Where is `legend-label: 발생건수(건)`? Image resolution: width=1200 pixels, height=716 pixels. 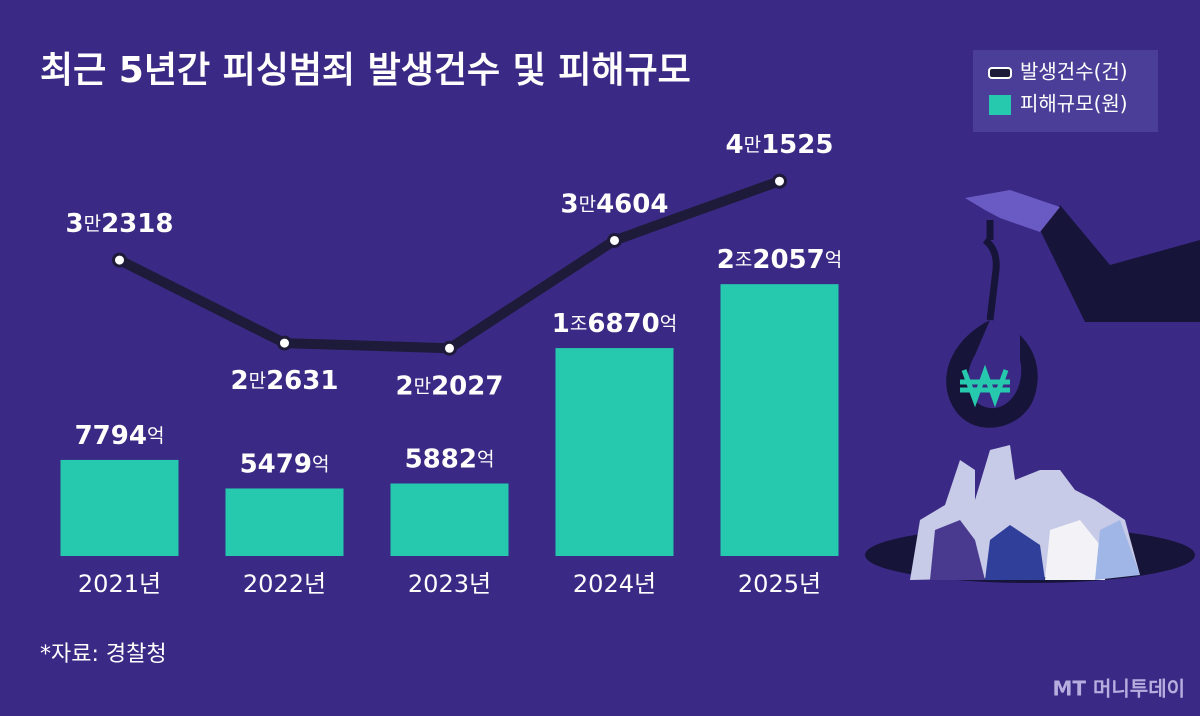
legend-label: 발생건수(건) is located at coordinates (1074, 72).